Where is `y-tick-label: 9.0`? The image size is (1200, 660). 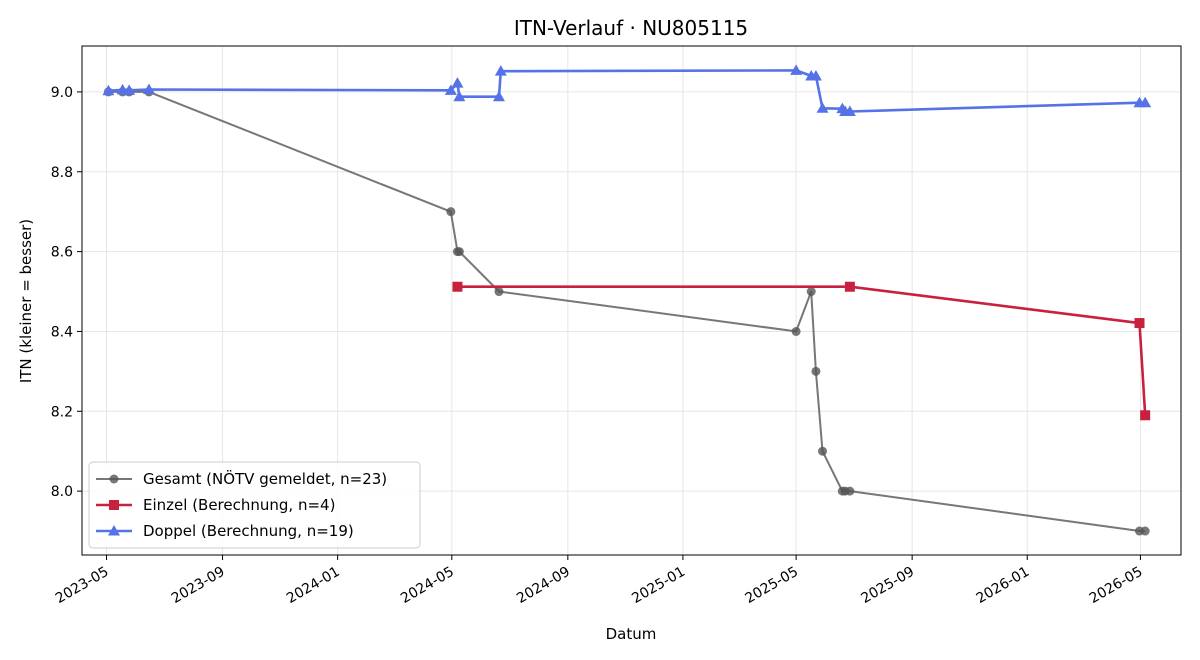
y-tick-label: 9.0 is located at coordinates (62, 93).